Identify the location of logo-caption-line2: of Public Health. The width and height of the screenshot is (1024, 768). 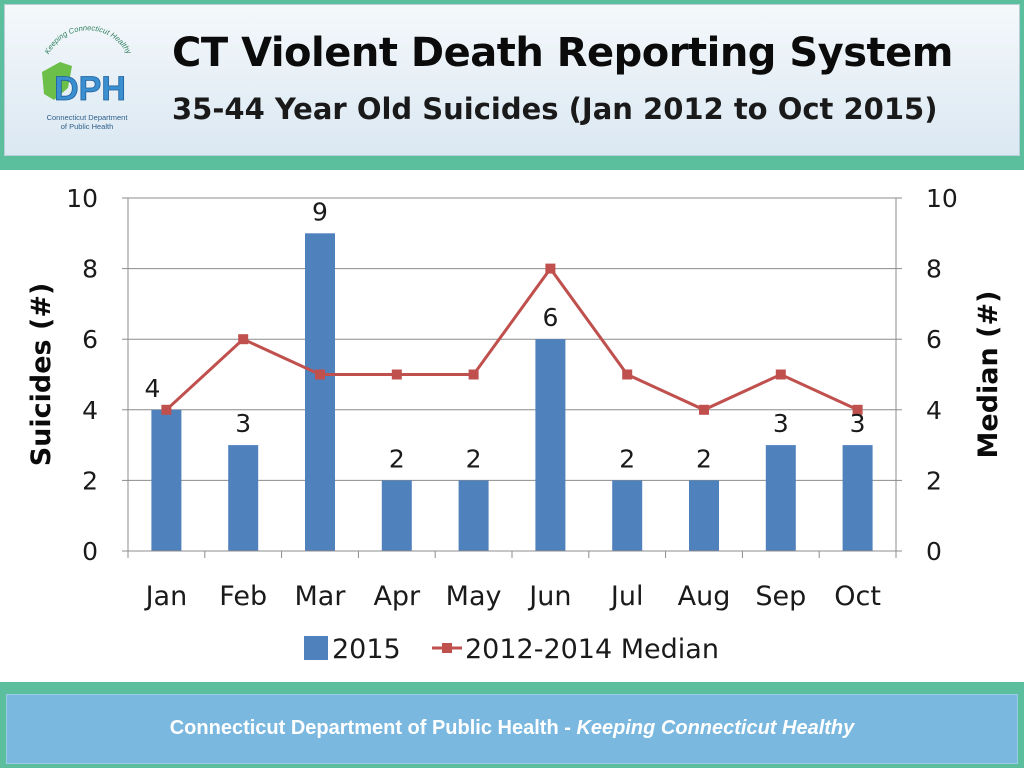
(87, 126).